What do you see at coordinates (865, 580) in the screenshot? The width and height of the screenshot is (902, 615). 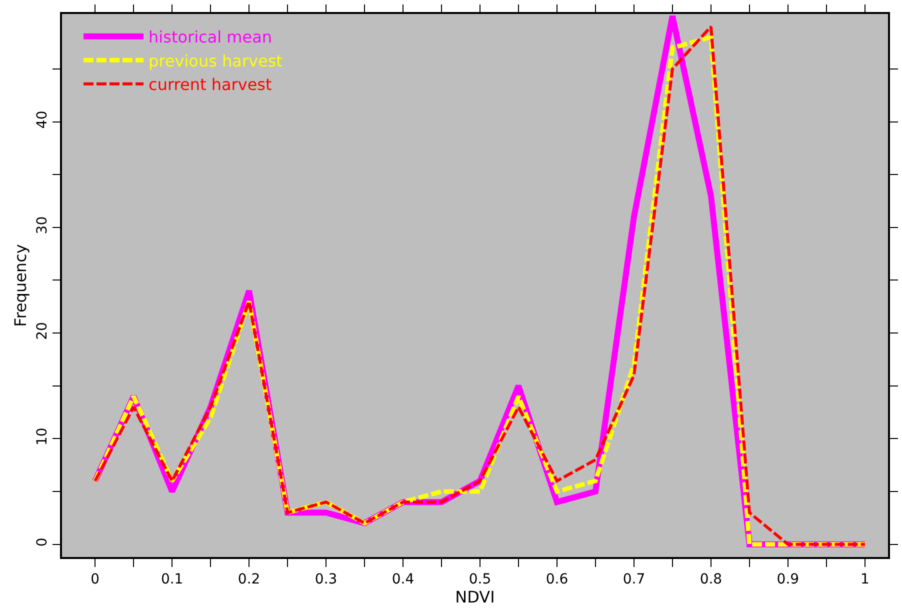 I see `x-tick-label: 1` at bounding box center [865, 580].